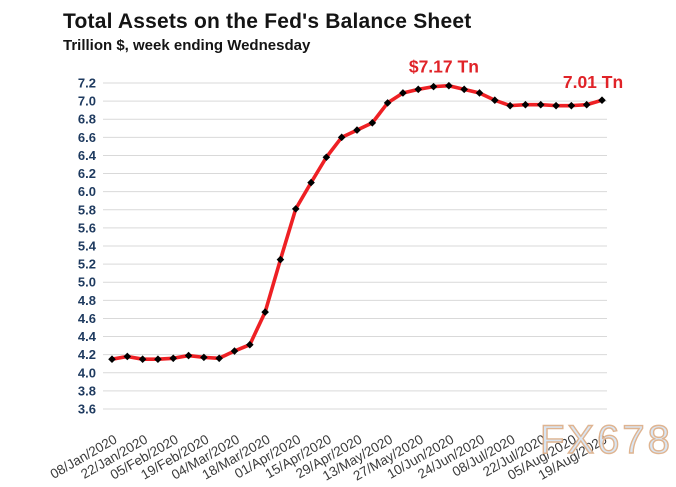  Describe the element at coordinates (267, 21) in the screenshot. I see `chart-title: Total Assets on the Fed's Balance Sheet` at that location.